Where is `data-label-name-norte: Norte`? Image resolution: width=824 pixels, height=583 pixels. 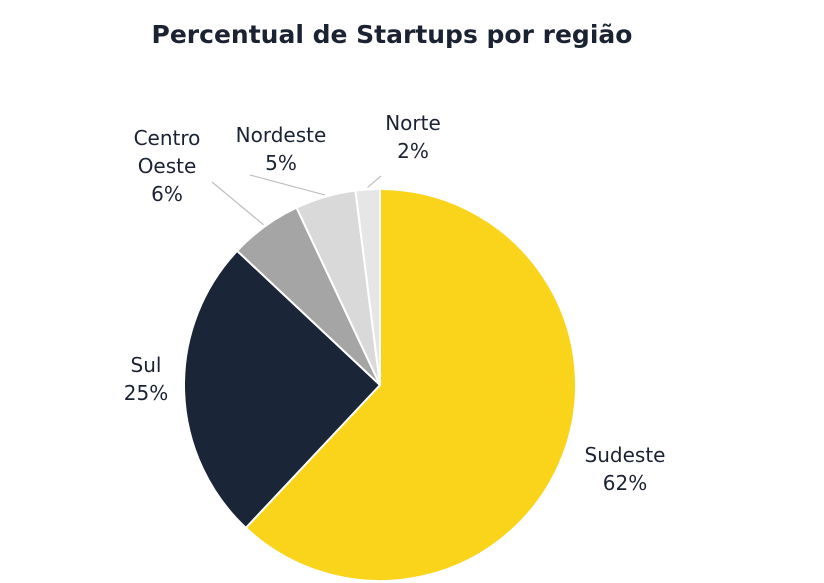
data-label-name-norte: Norte is located at coordinates (413, 123).